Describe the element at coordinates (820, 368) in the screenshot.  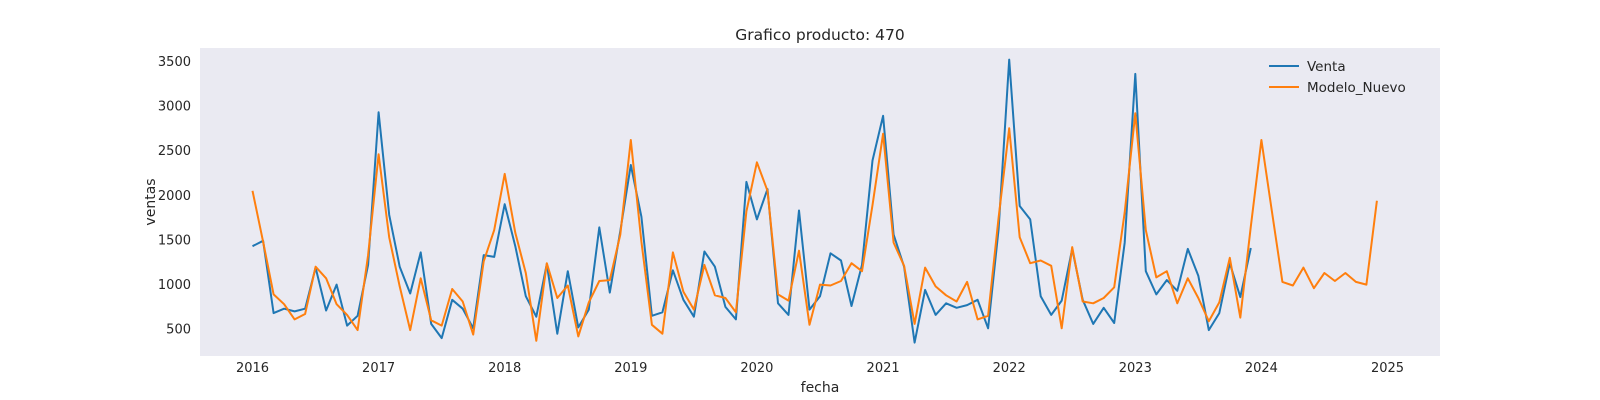
I see `x-axis-ticks: 2016 2017 2018 2019 2020 2021 2022 2023 2024 2025` at that location.